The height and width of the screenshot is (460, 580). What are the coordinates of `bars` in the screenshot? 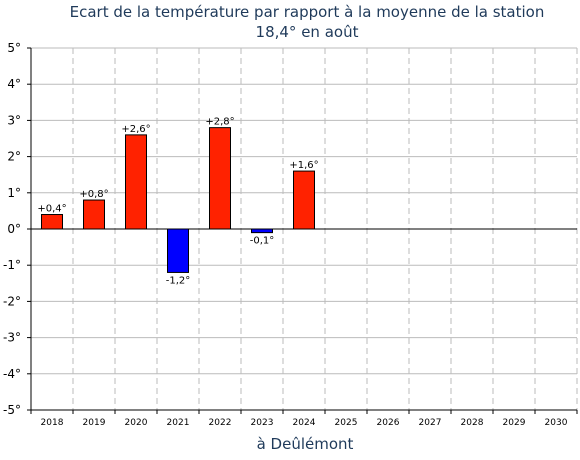 It's located at (178, 200).